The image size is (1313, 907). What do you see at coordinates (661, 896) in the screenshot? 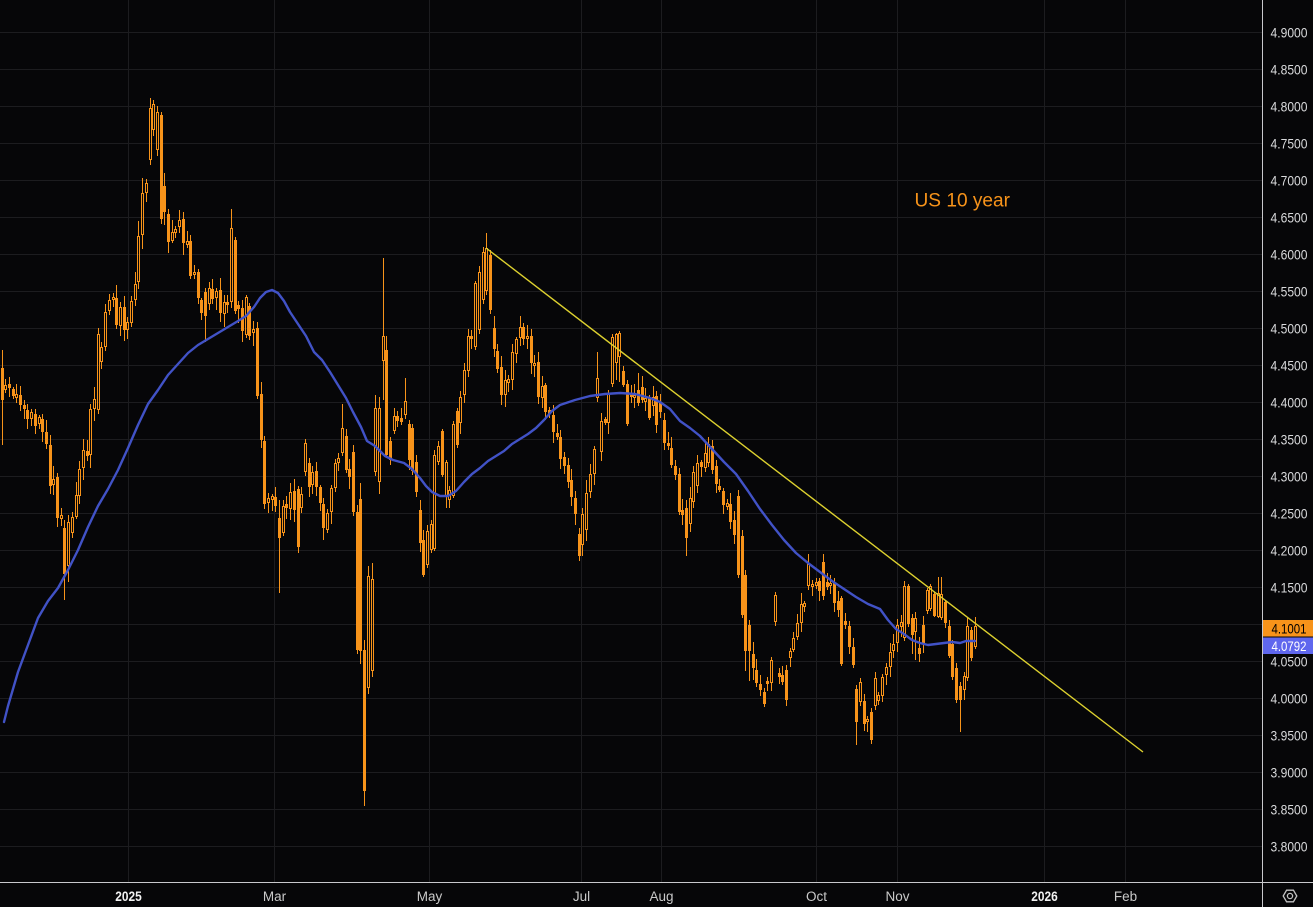
I see `svg-text: Aug` at bounding box center [661, 896].